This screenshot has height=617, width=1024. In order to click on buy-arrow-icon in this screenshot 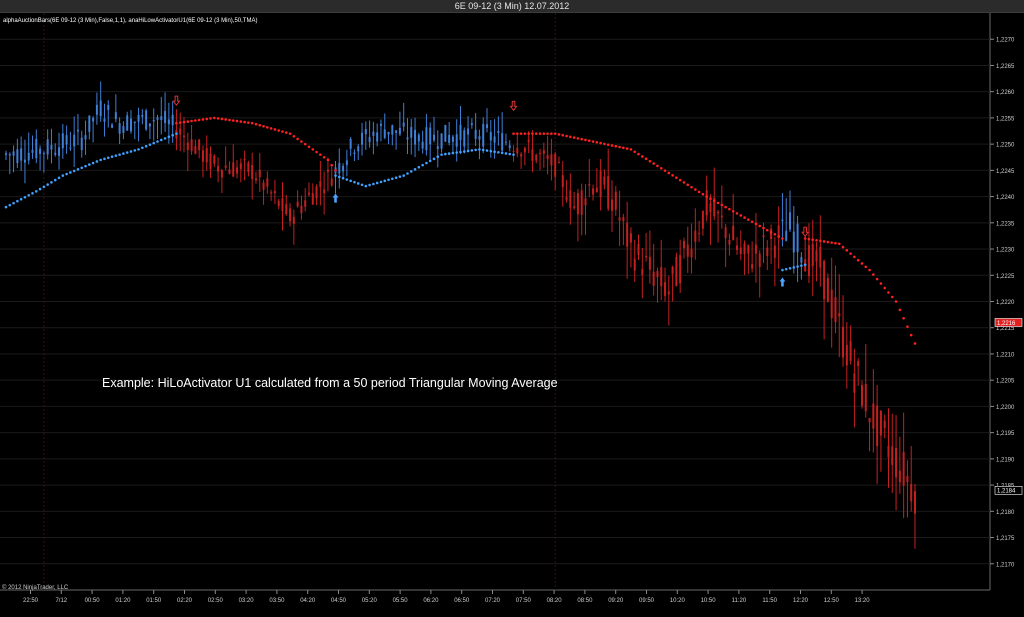, I will do `click(335, 198)`.